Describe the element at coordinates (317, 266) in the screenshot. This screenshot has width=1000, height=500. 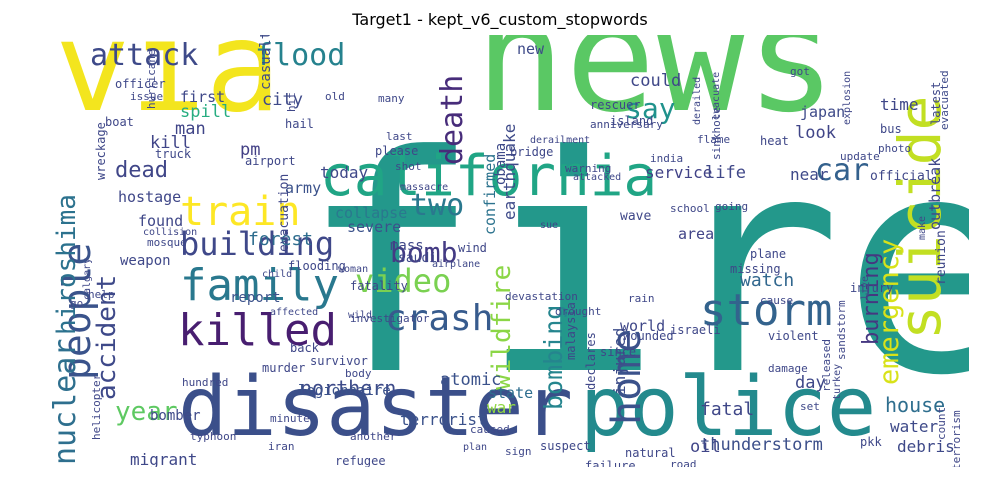
I see `cloud-word-flooding: flooding` at that location.